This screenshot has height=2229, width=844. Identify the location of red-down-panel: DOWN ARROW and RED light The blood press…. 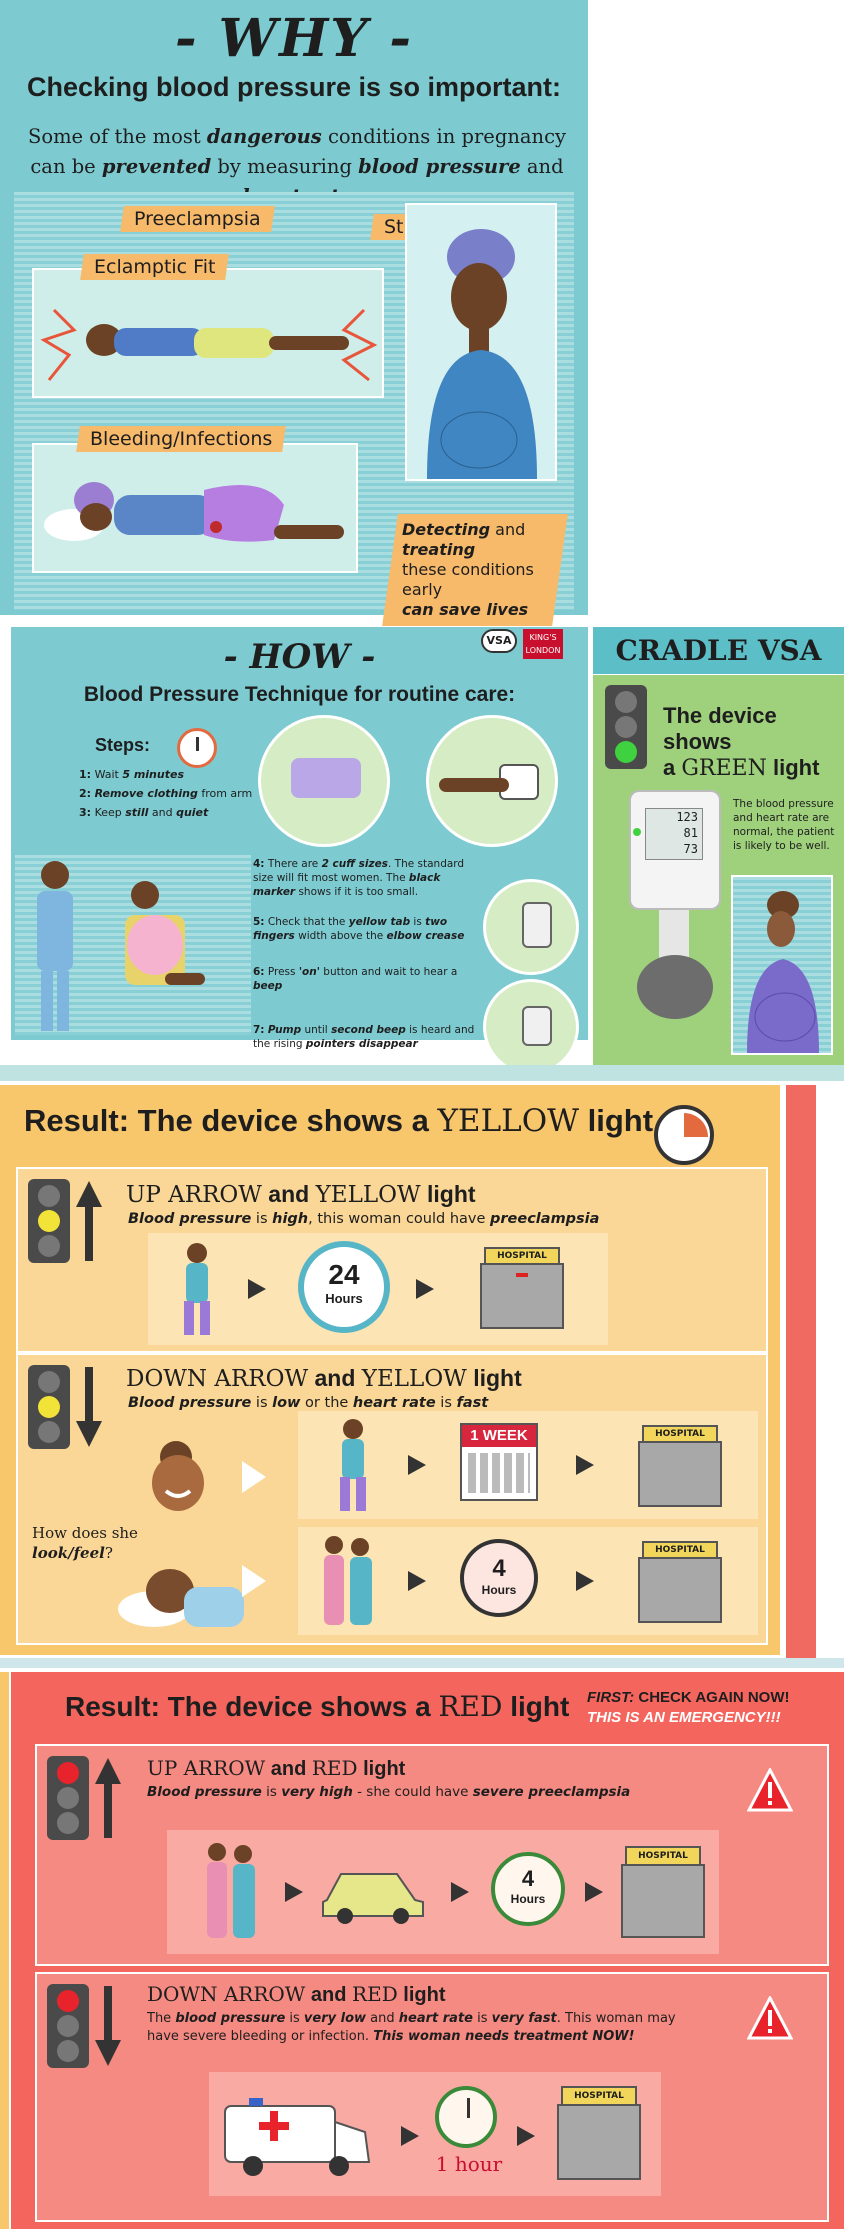
(432, 2097).